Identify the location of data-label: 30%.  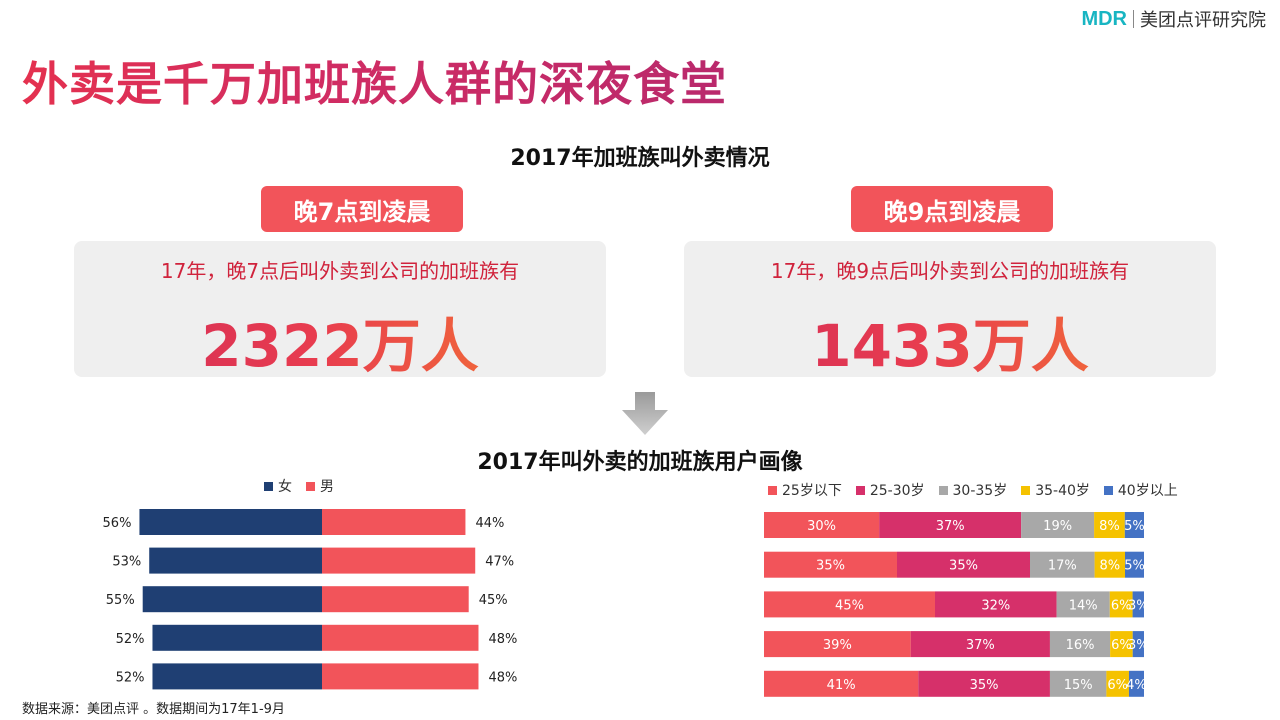
(821, 526).